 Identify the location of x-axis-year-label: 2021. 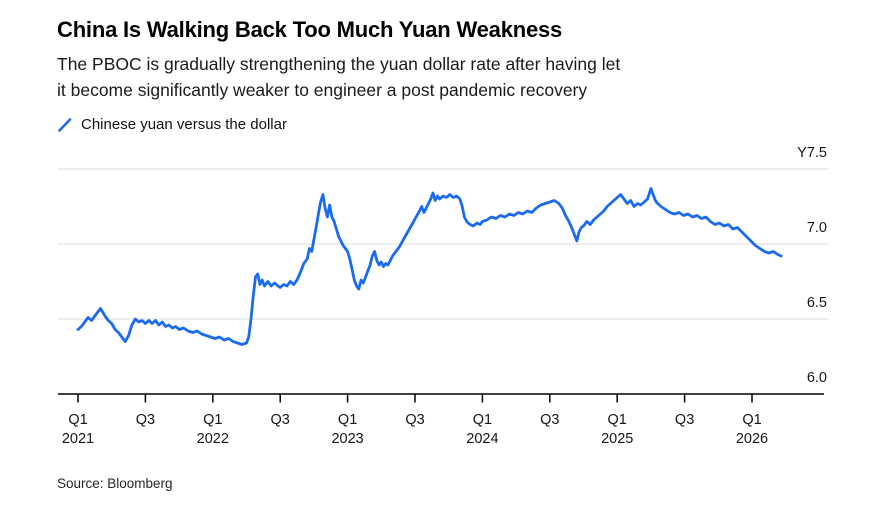
(78, 439).